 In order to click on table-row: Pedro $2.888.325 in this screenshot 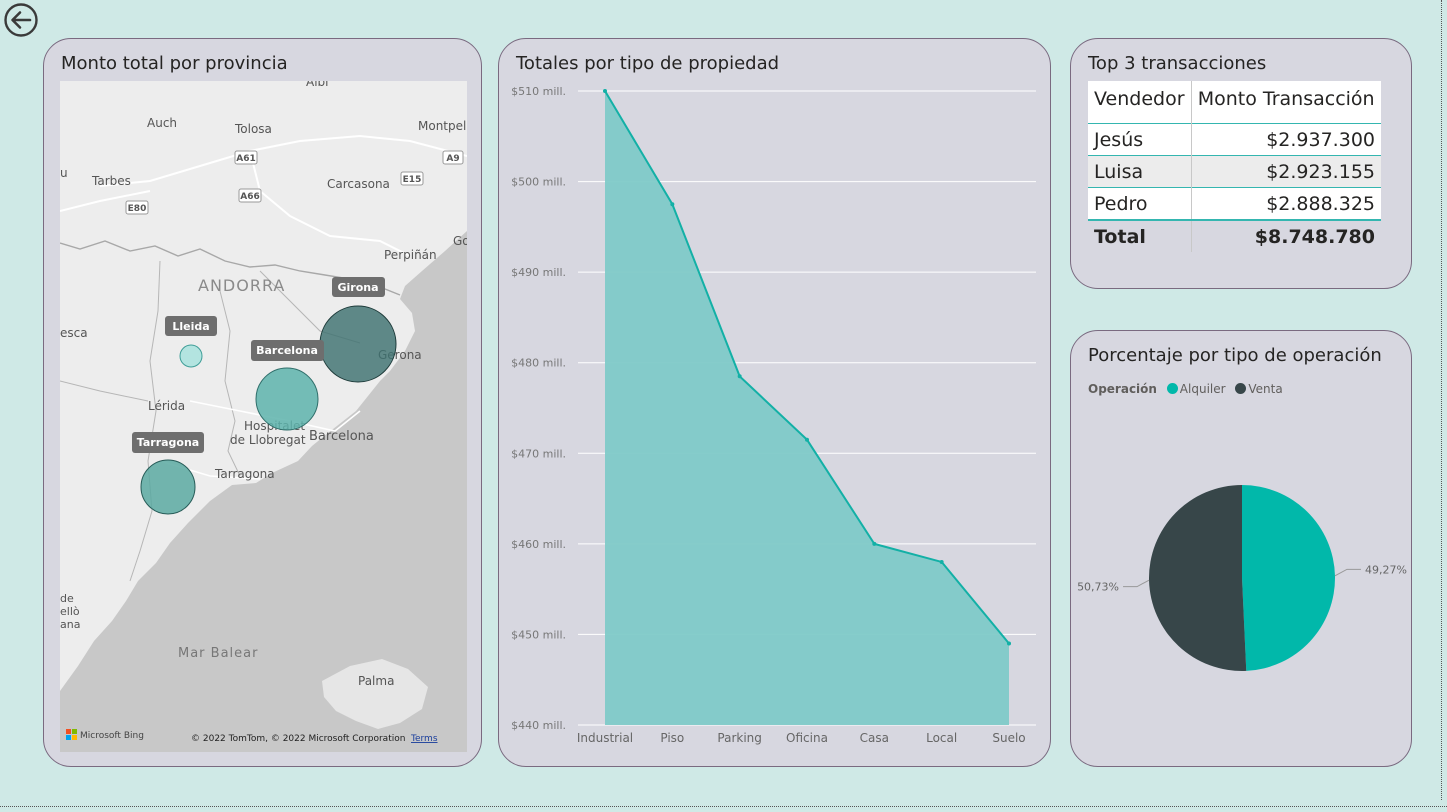, I will do `click(1234, 203)`.